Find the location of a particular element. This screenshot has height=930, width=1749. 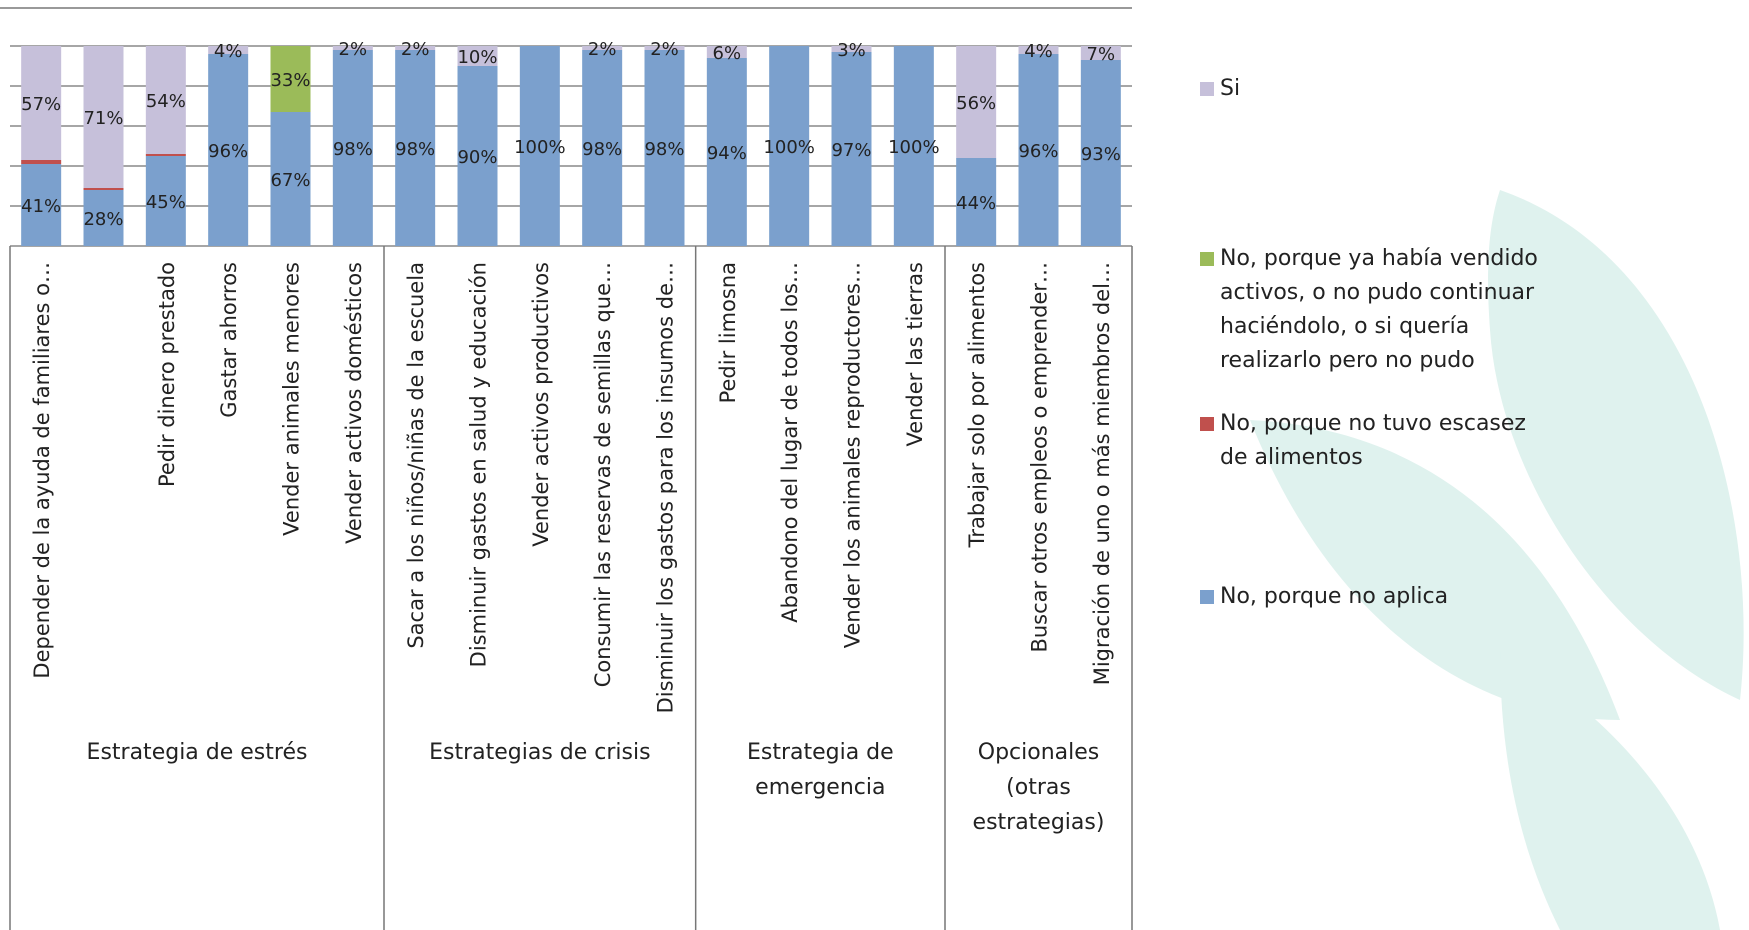

data-label: 6% is located at coordinates (727, 53).